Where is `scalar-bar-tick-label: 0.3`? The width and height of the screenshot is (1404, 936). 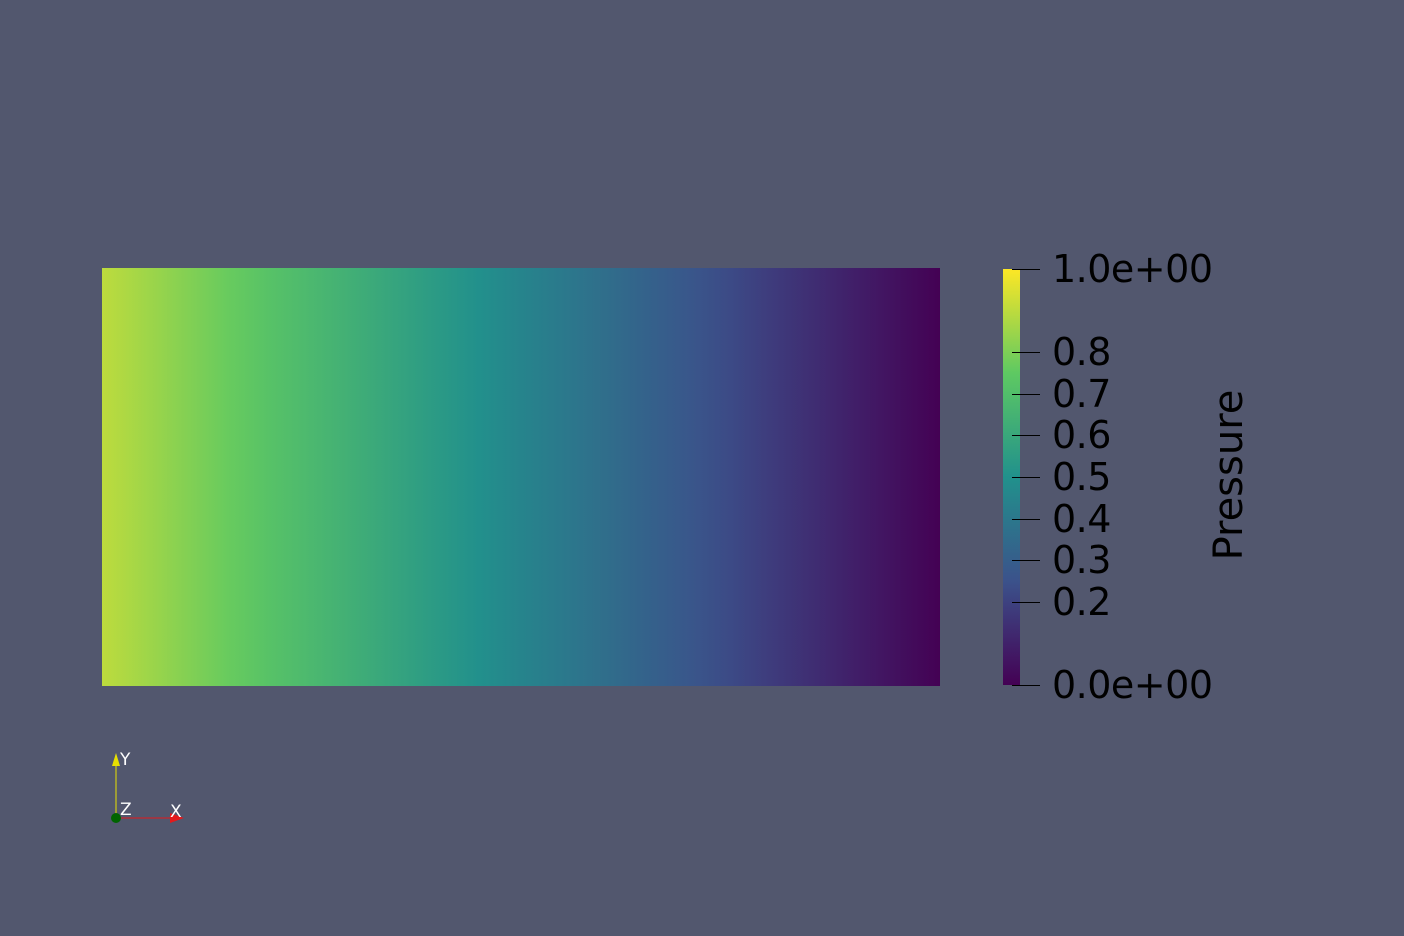
scalar-bar-tick-label: 0.3 is located at coordinates (1081, 560).